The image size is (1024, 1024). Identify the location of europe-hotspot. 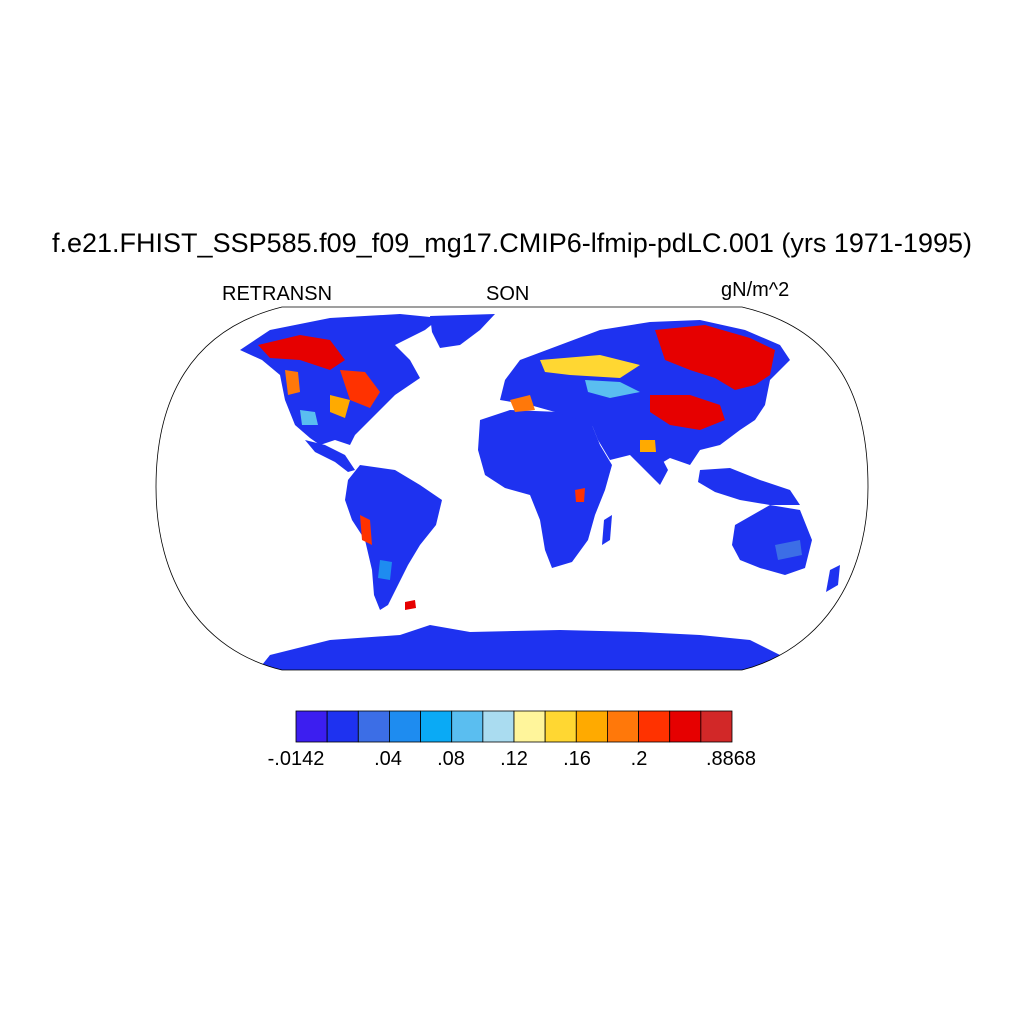
(590, 366).